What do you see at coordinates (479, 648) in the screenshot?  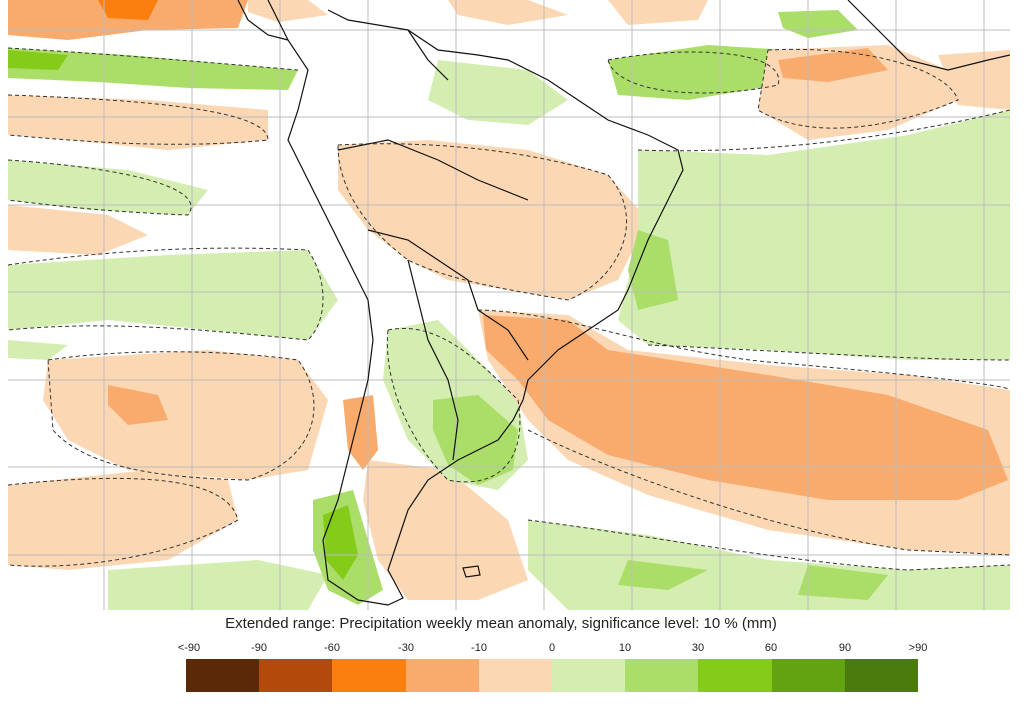 I see `legend-tick: -10` at bounding box center [479, 648].